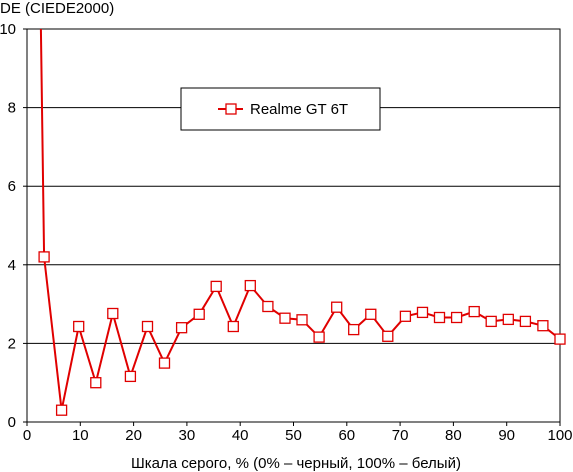  I want to click on y-tick-label: 2, so click(12, 343).